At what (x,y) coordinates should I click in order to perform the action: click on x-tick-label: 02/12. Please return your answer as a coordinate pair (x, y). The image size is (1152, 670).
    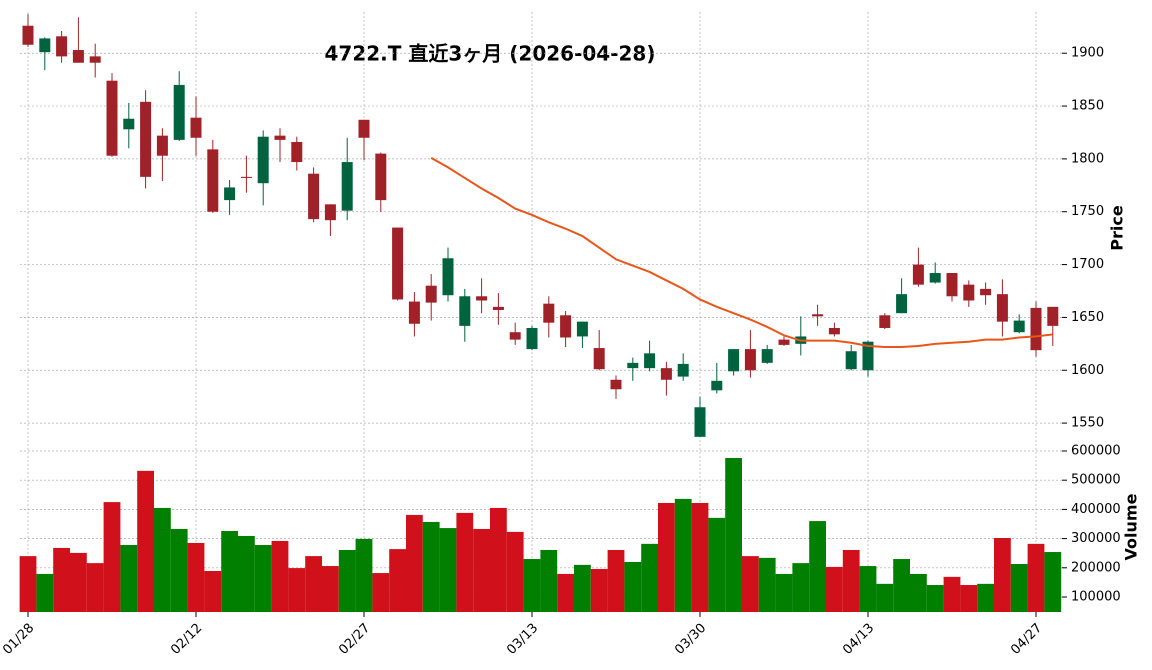
    Looking at the image, I should click on (186, 639).